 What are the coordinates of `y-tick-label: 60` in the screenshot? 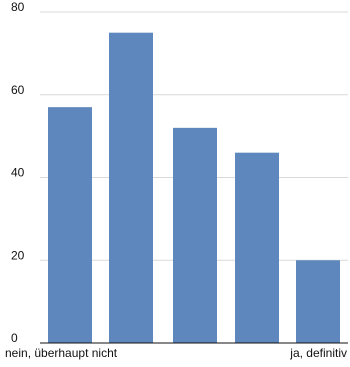 It's located at (18, 90).